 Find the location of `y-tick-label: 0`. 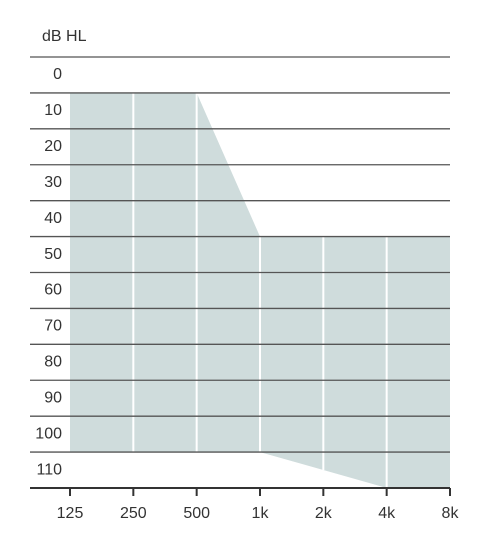

y-tick-label: 0 is located at coordinates (57, 74).